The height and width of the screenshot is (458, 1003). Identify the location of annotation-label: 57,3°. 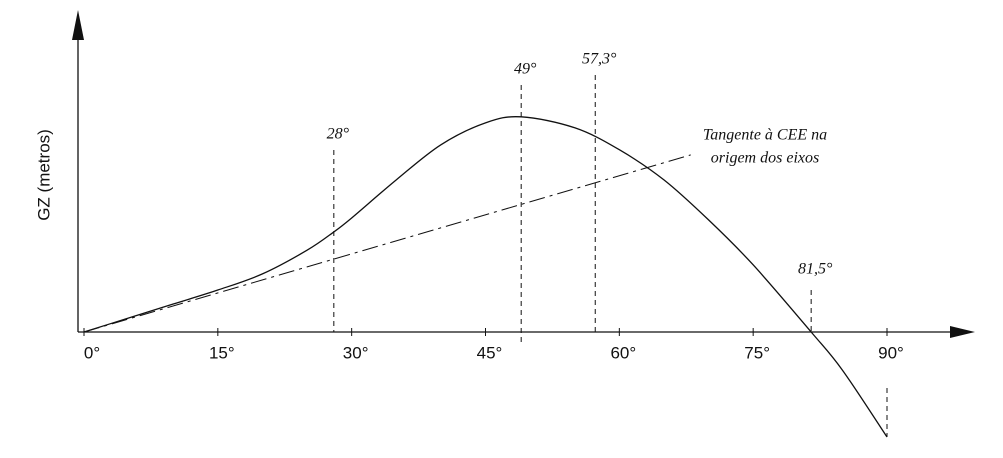
(599, 59).